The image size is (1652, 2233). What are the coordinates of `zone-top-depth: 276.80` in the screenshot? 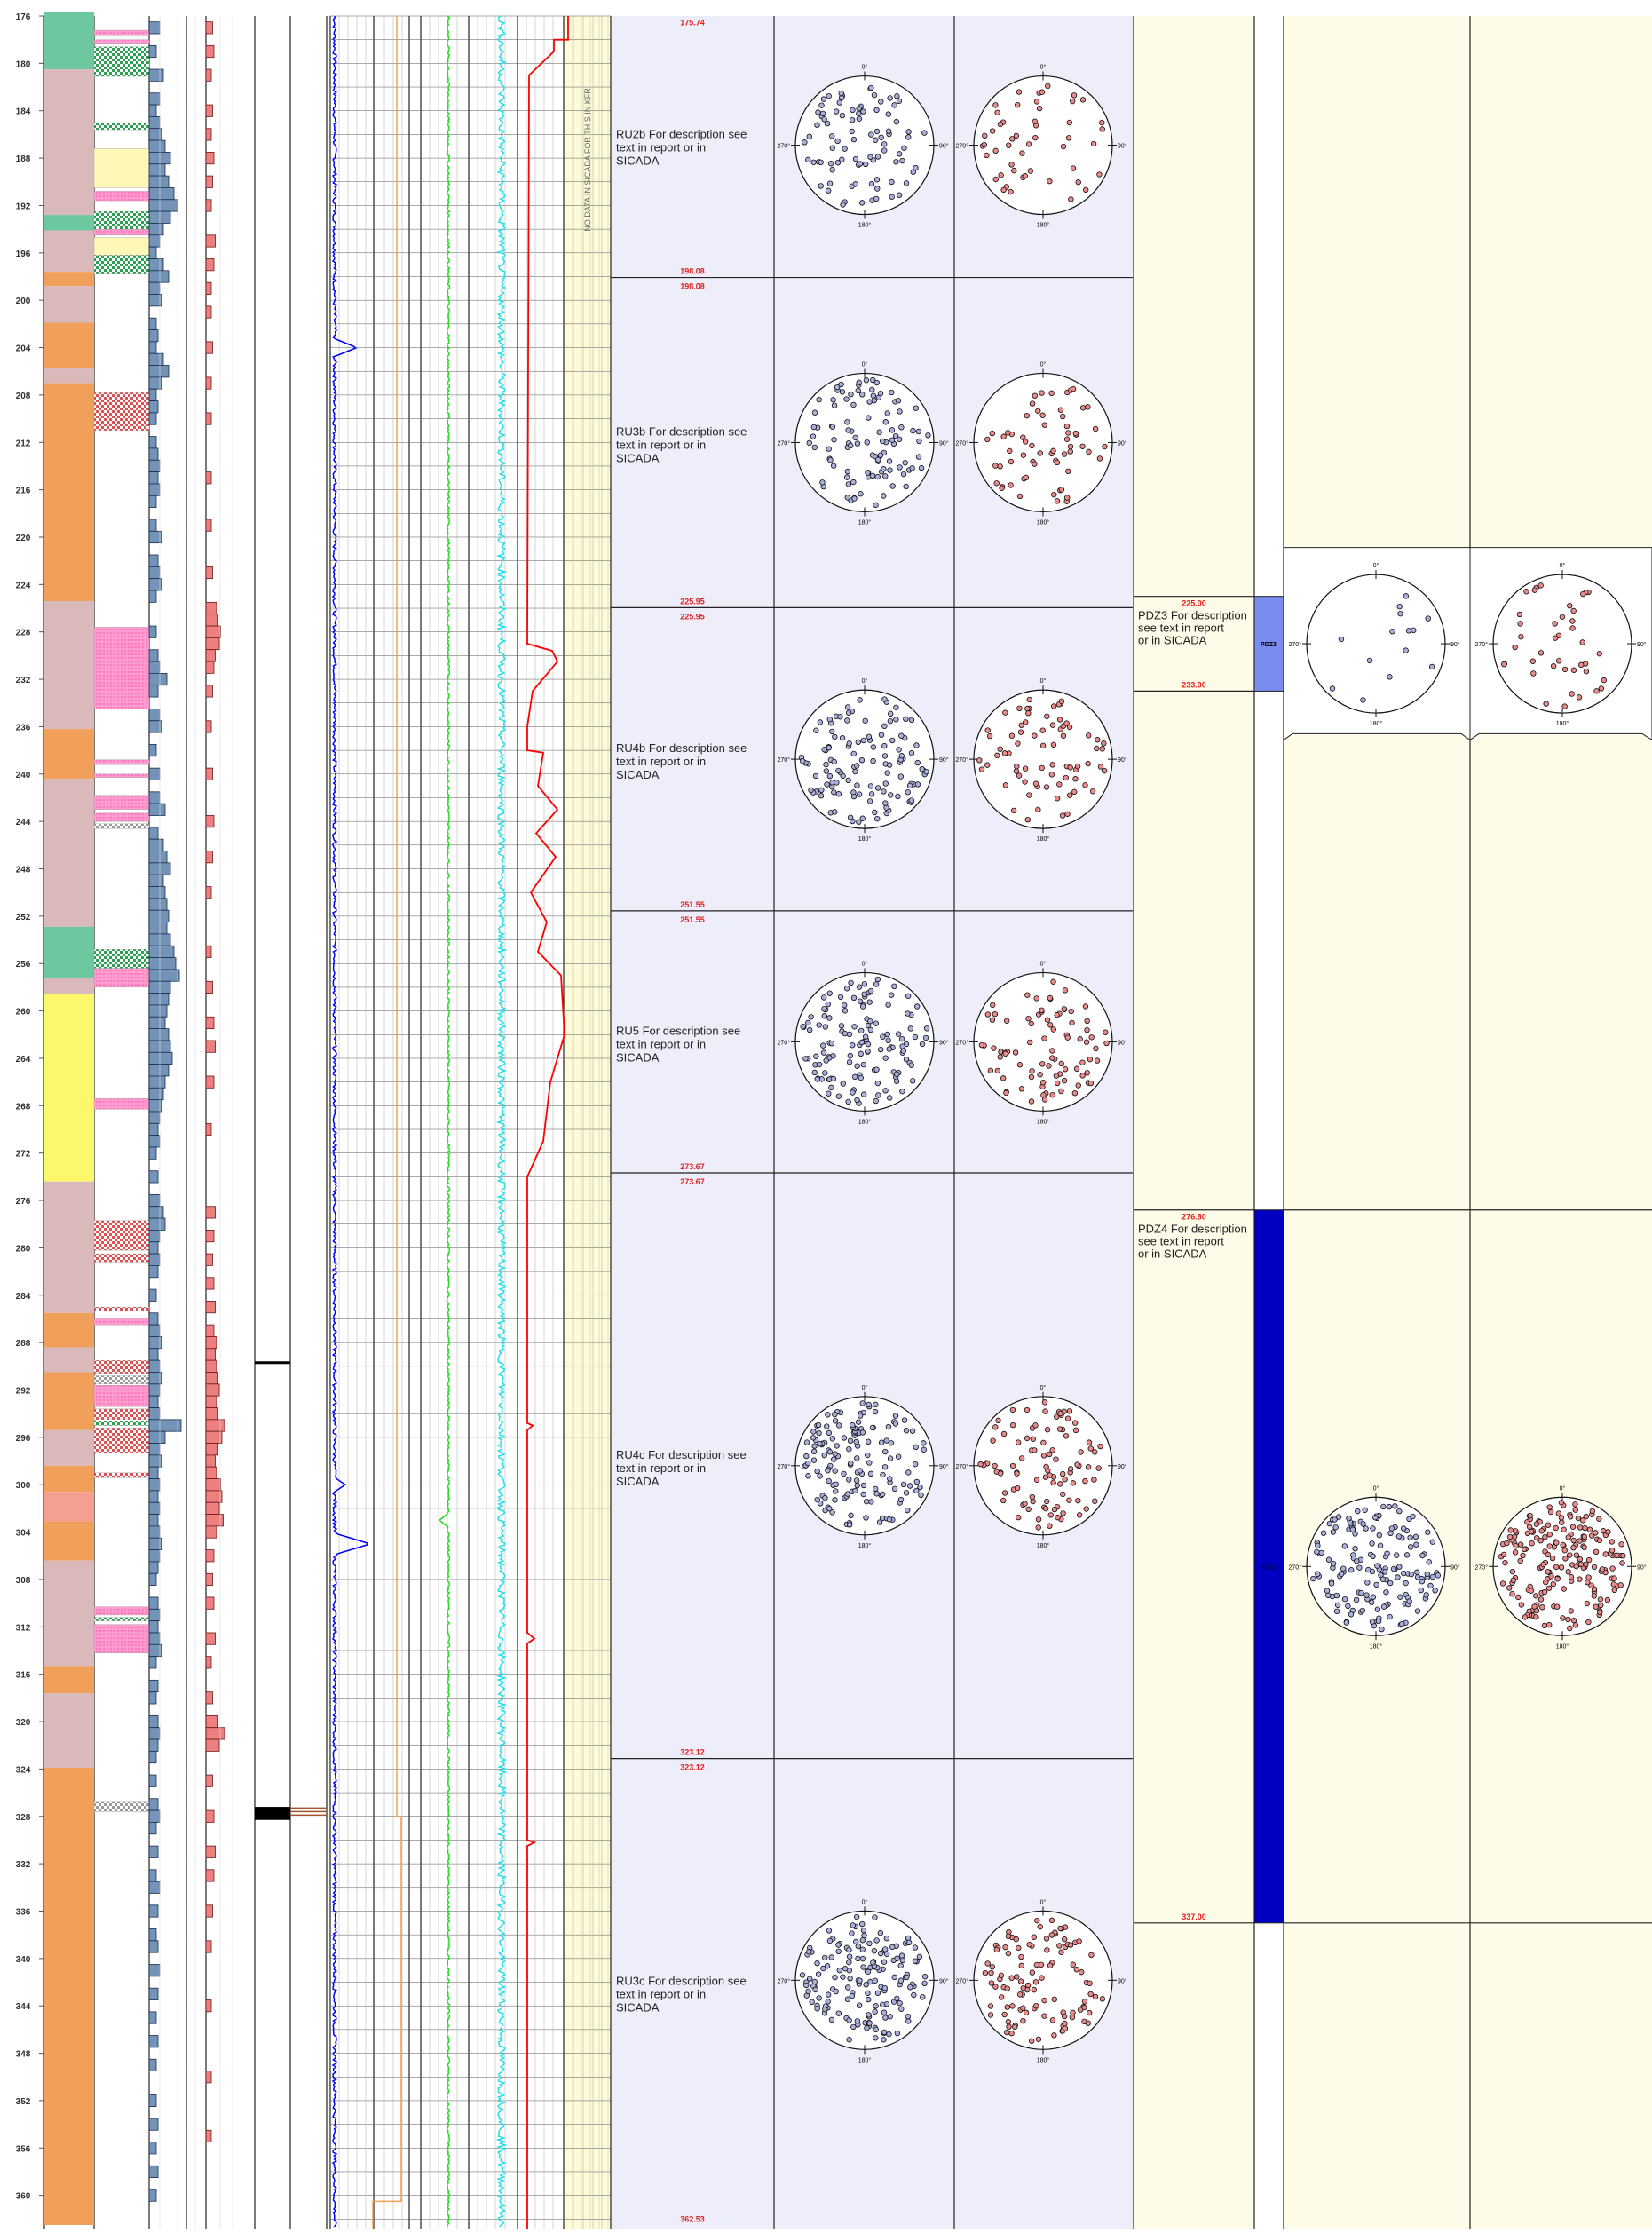 It's located at (1194, 1217).